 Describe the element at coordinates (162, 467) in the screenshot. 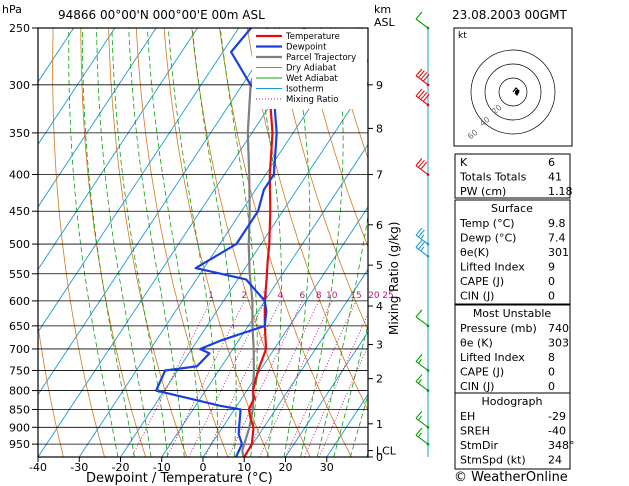

I see `temperature-tick-label: -10` at that location.